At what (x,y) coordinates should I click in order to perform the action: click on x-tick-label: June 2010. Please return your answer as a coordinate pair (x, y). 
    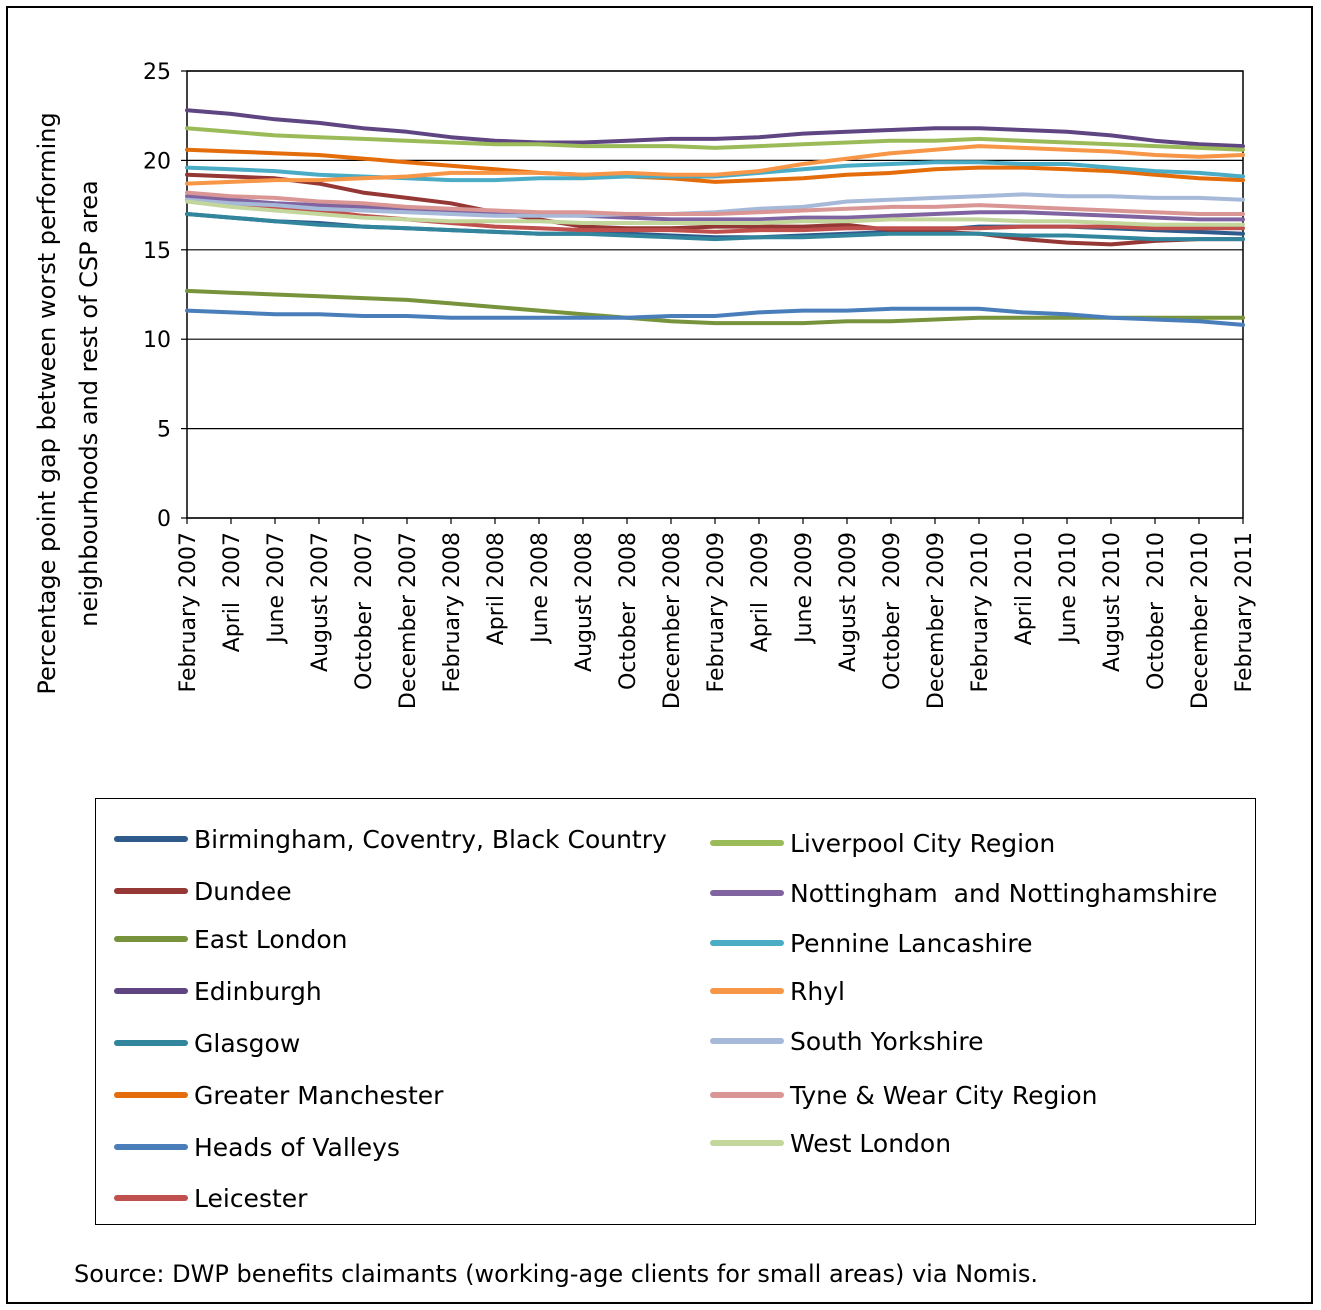
    Looking at the image, I should click on (1068, 588).